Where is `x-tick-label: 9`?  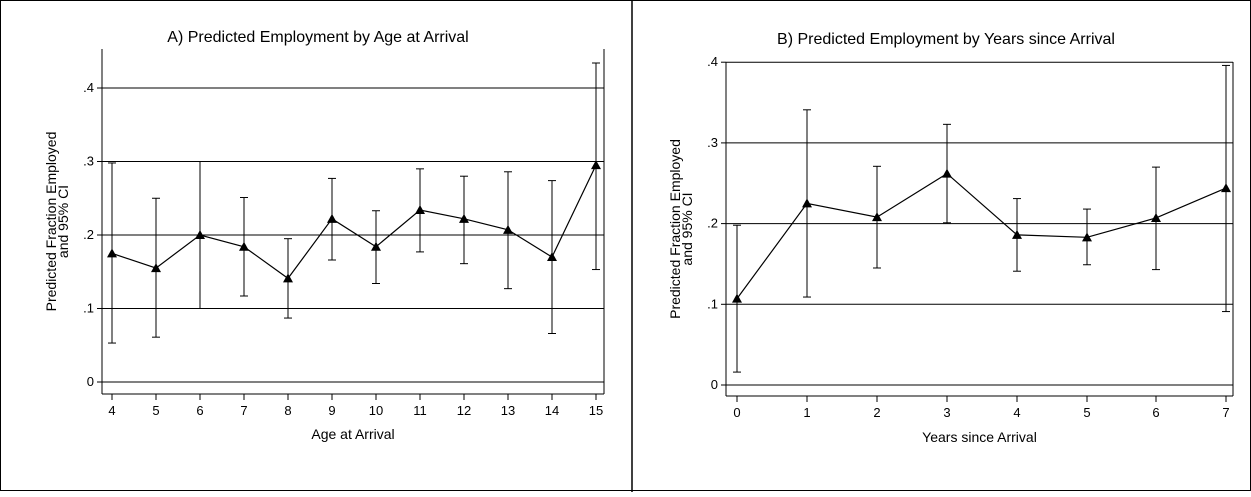 x-tick-label: 9 is located at coordinates (331, 410).